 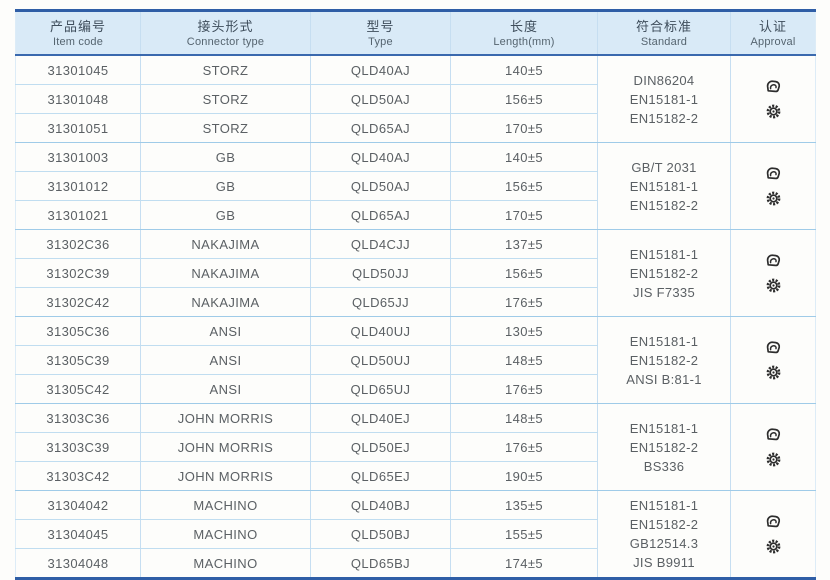 What do you see at coordinates (524, 563) in the screenshot?
I see `length-cell: 174±5` at bounding box center [524, 563].